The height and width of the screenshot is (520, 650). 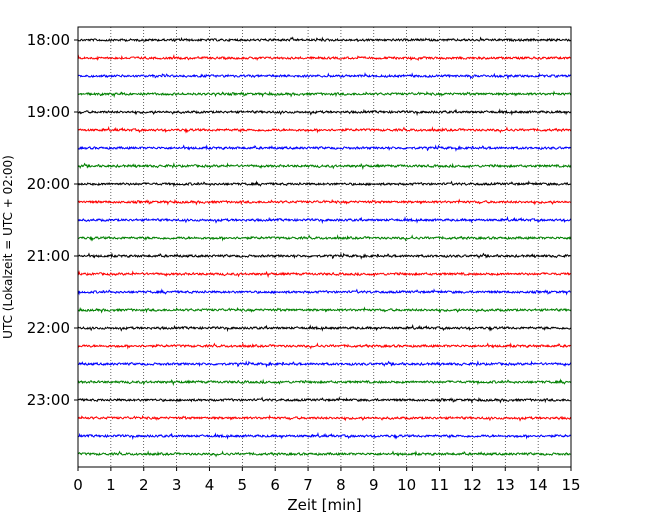 What do you see at coordinates (472, 485) in the screenshot?
I see `x-tick-label: 12` at bounding box center [472, 485].